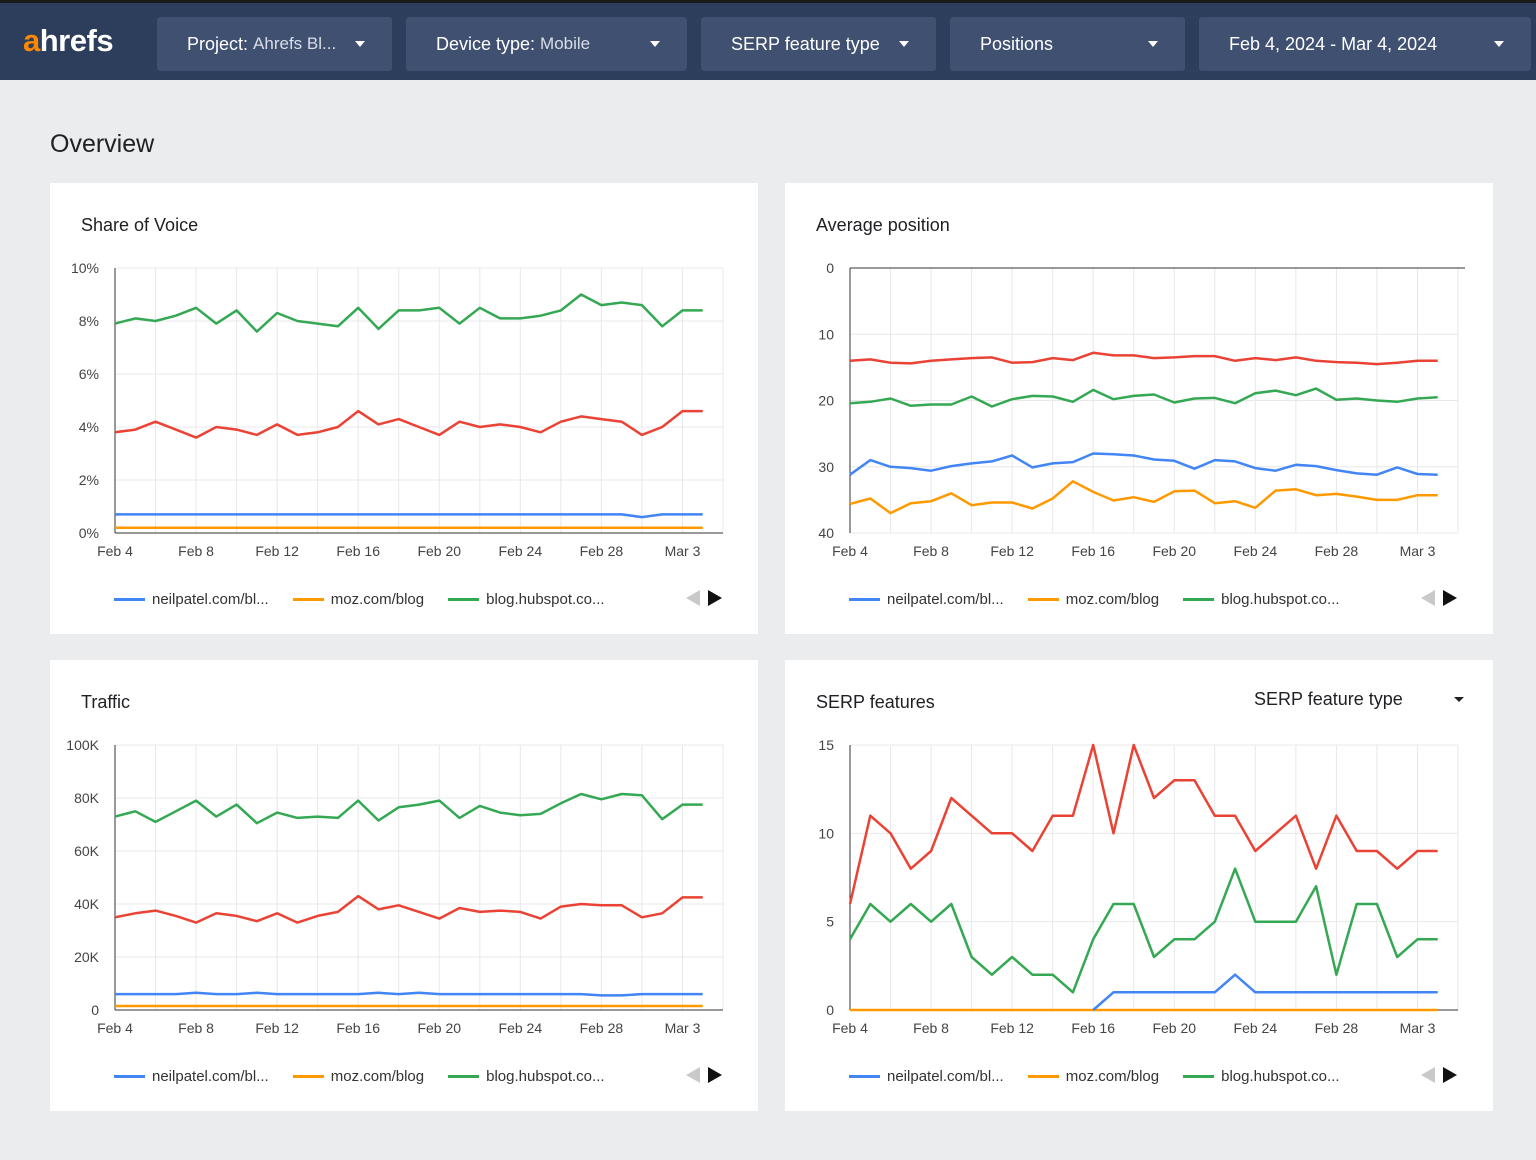 This screenshot has width=1536, height=1160. I want to click on y-tick-label: 10, so click(826, 833).